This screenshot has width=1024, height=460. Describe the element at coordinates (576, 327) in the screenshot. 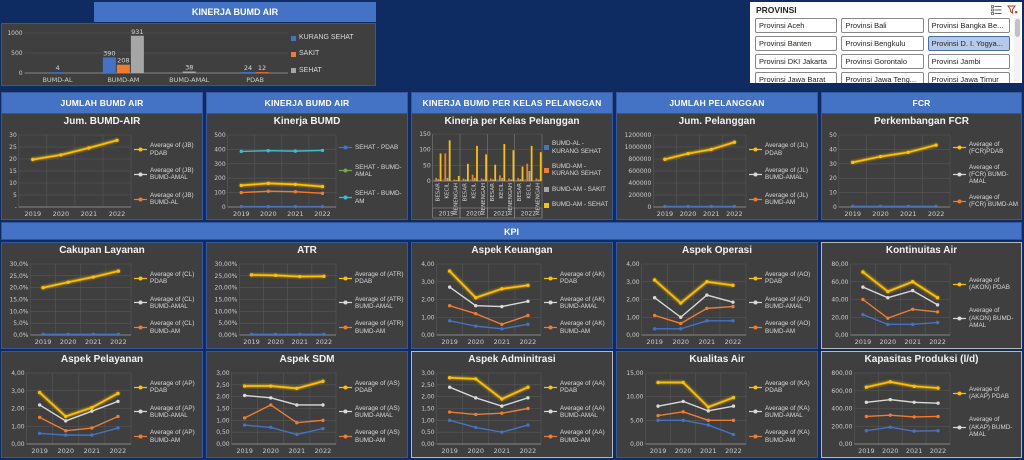

I see `legend-item: Average of (AK) BUMD-AM` at that location.